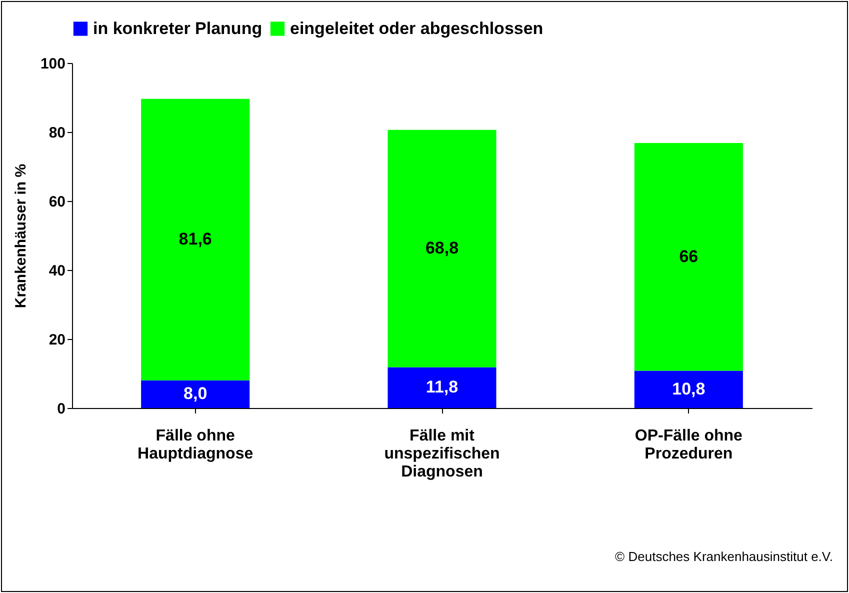 Image resolution: width=849 pixels, height=593 pixels. I want to click on legend-label: in konkreter Planung, so click(177, 28).